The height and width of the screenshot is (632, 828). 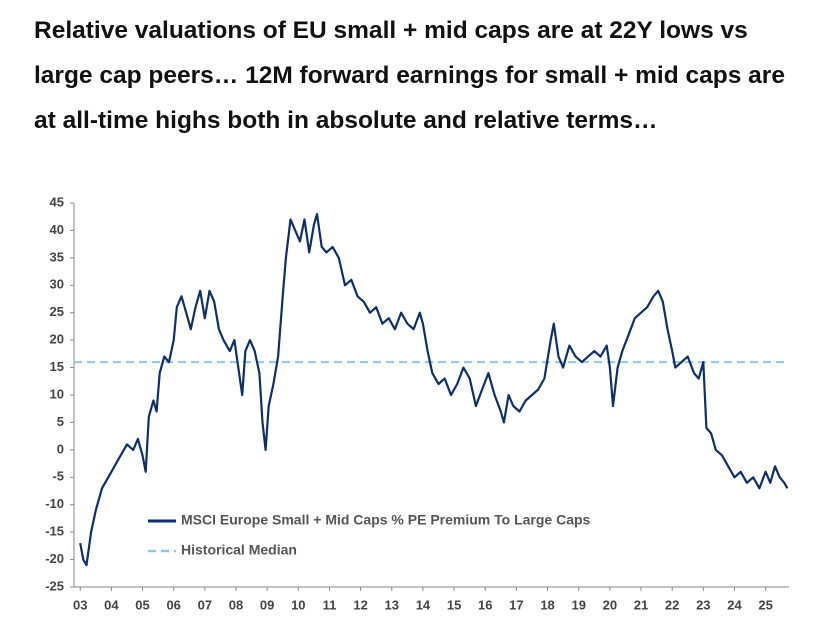 What do you see at coordinates (423, 604) in the screenshot?
I see `x-tick-label: 14` at bounding box center [423, 604].